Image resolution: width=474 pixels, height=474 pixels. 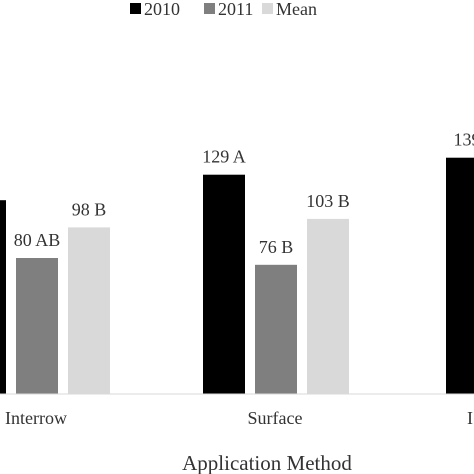 What do you see at coordinates (224, 284) in the screenshot?
I see `bar-2010-Surface` at bounding box center [224, 284].